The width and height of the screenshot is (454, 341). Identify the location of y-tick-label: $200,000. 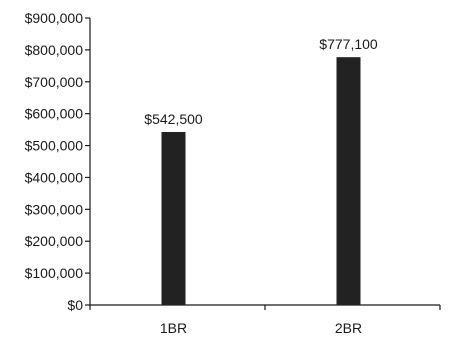
(54, 241).